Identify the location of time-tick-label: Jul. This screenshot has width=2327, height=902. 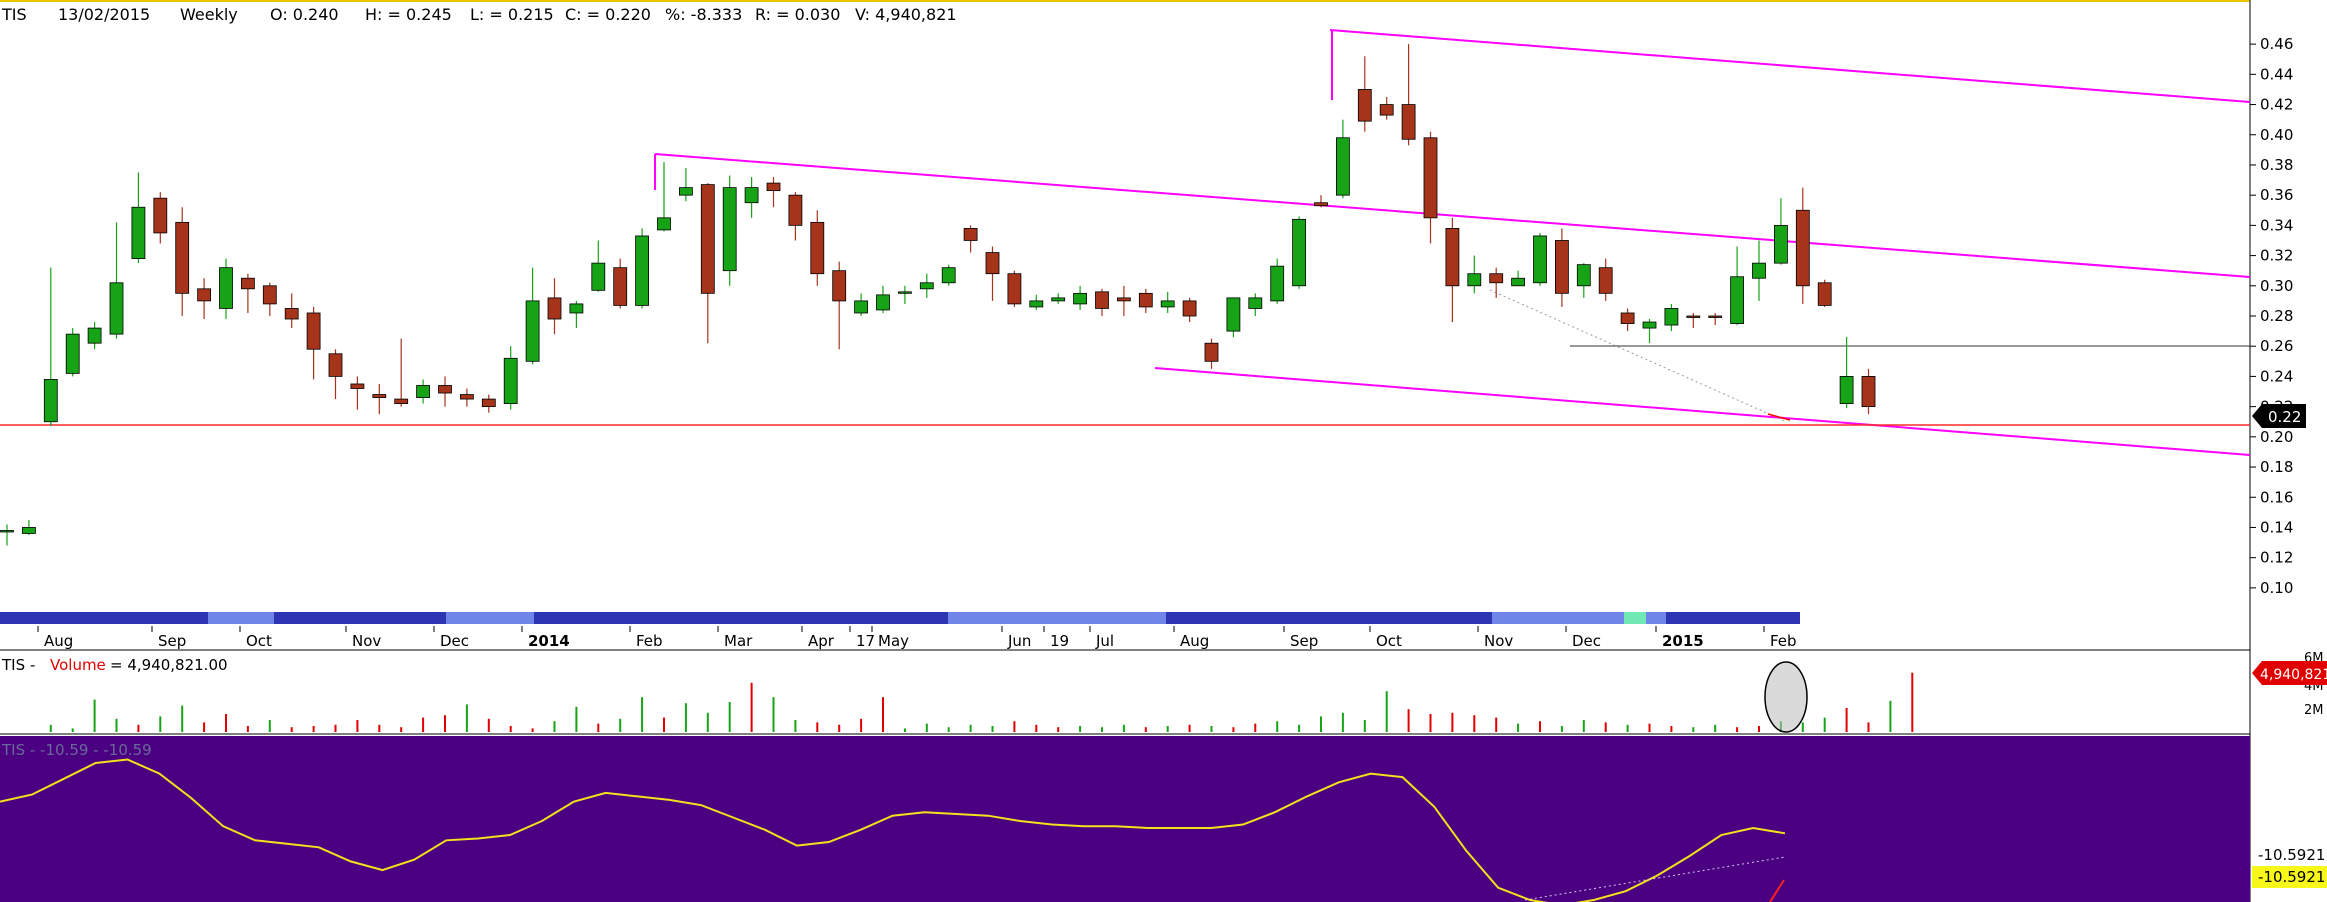
(1104, 641).